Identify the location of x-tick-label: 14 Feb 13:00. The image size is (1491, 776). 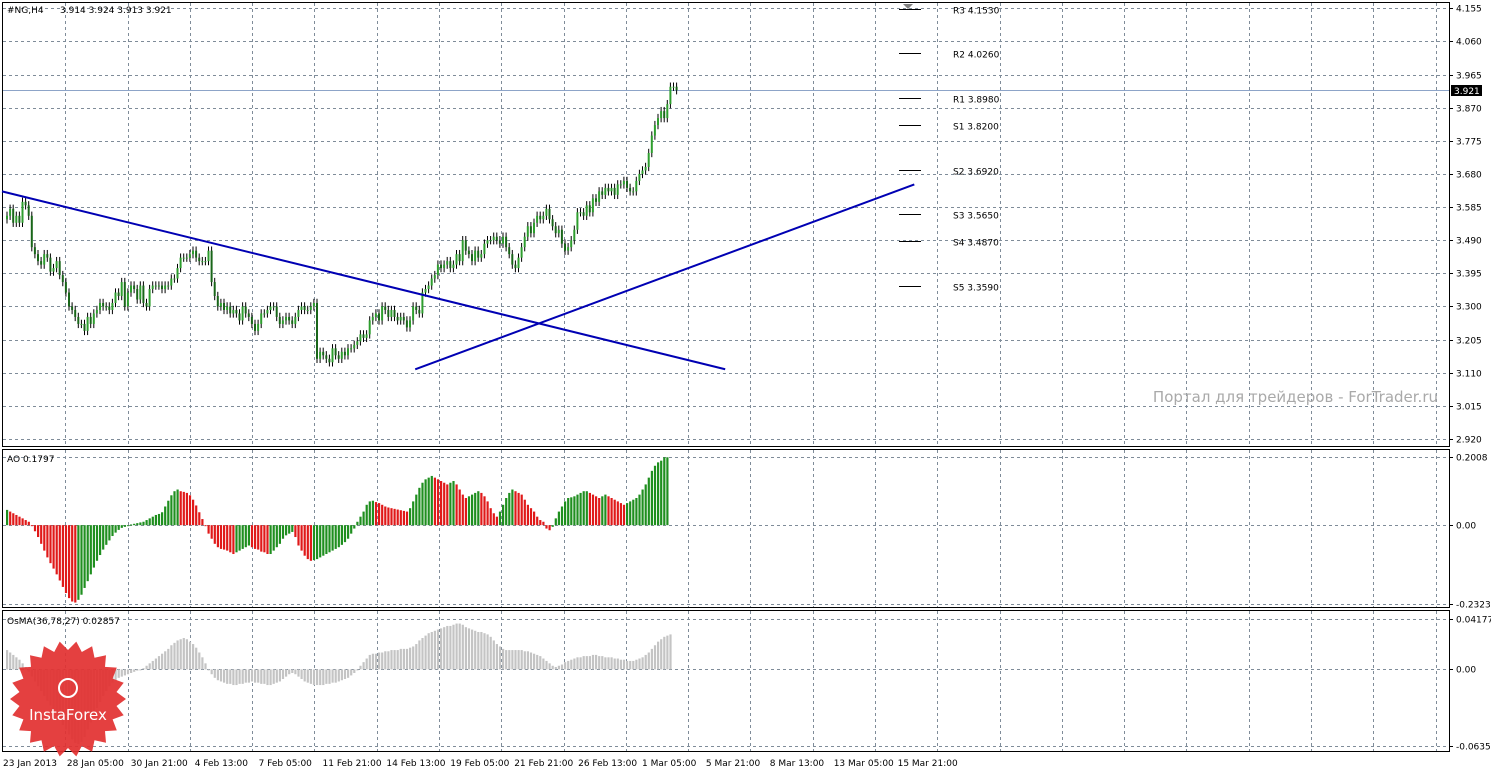
(415, 764).